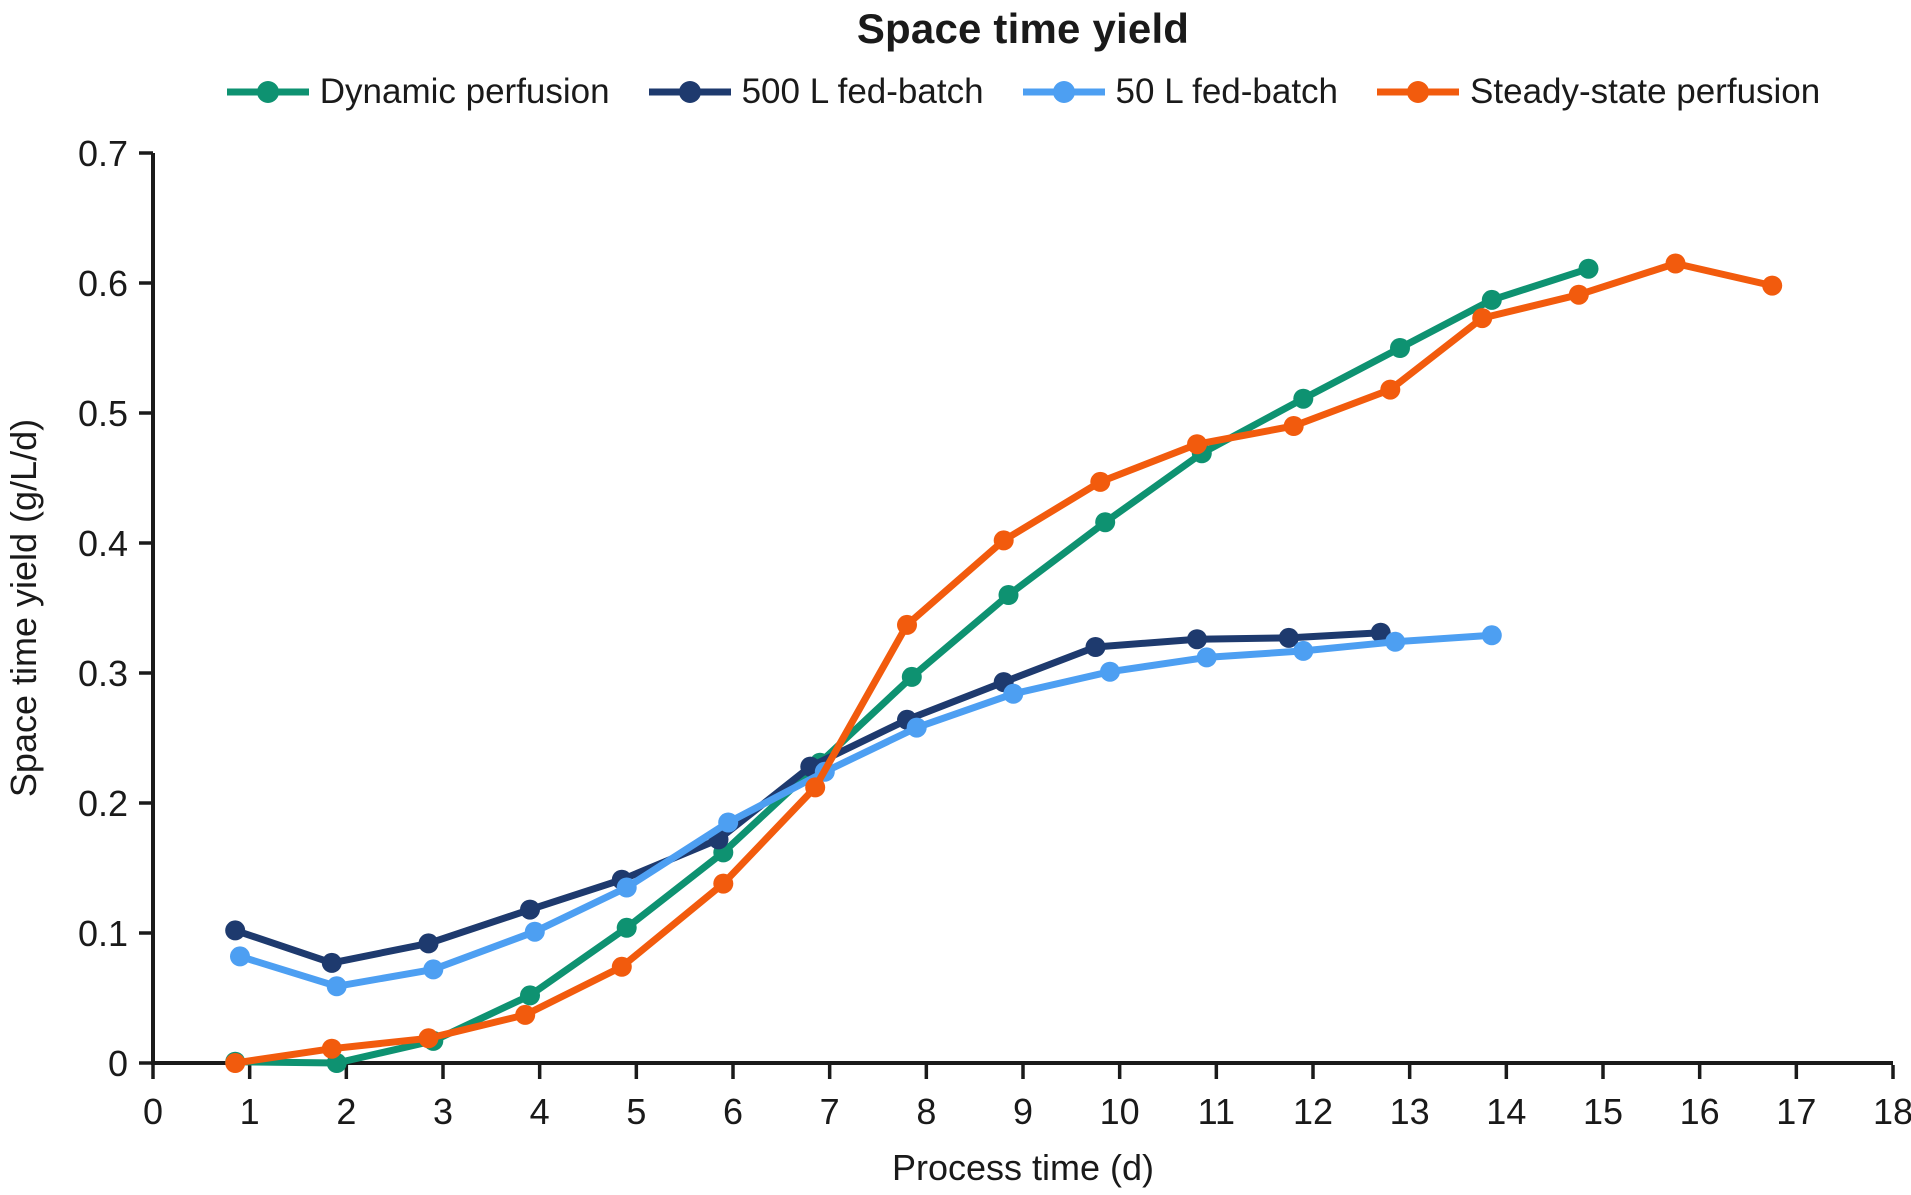 This screenshot has height=1195, width=1911. Describe the element at coordinates (118, 1063) in the screenshot. I see `y-tick-label: 0` at that location.